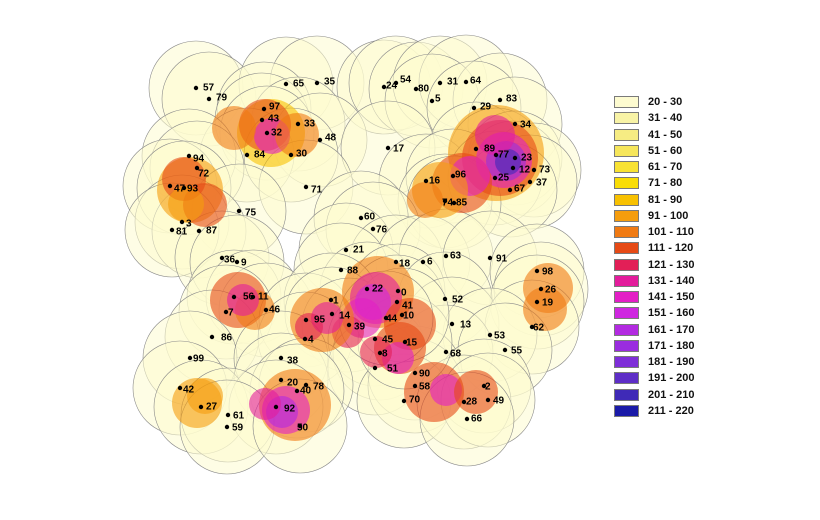 This screenshot has width=820, height=520. I want to click on site-label: 28, so click(472, 402).